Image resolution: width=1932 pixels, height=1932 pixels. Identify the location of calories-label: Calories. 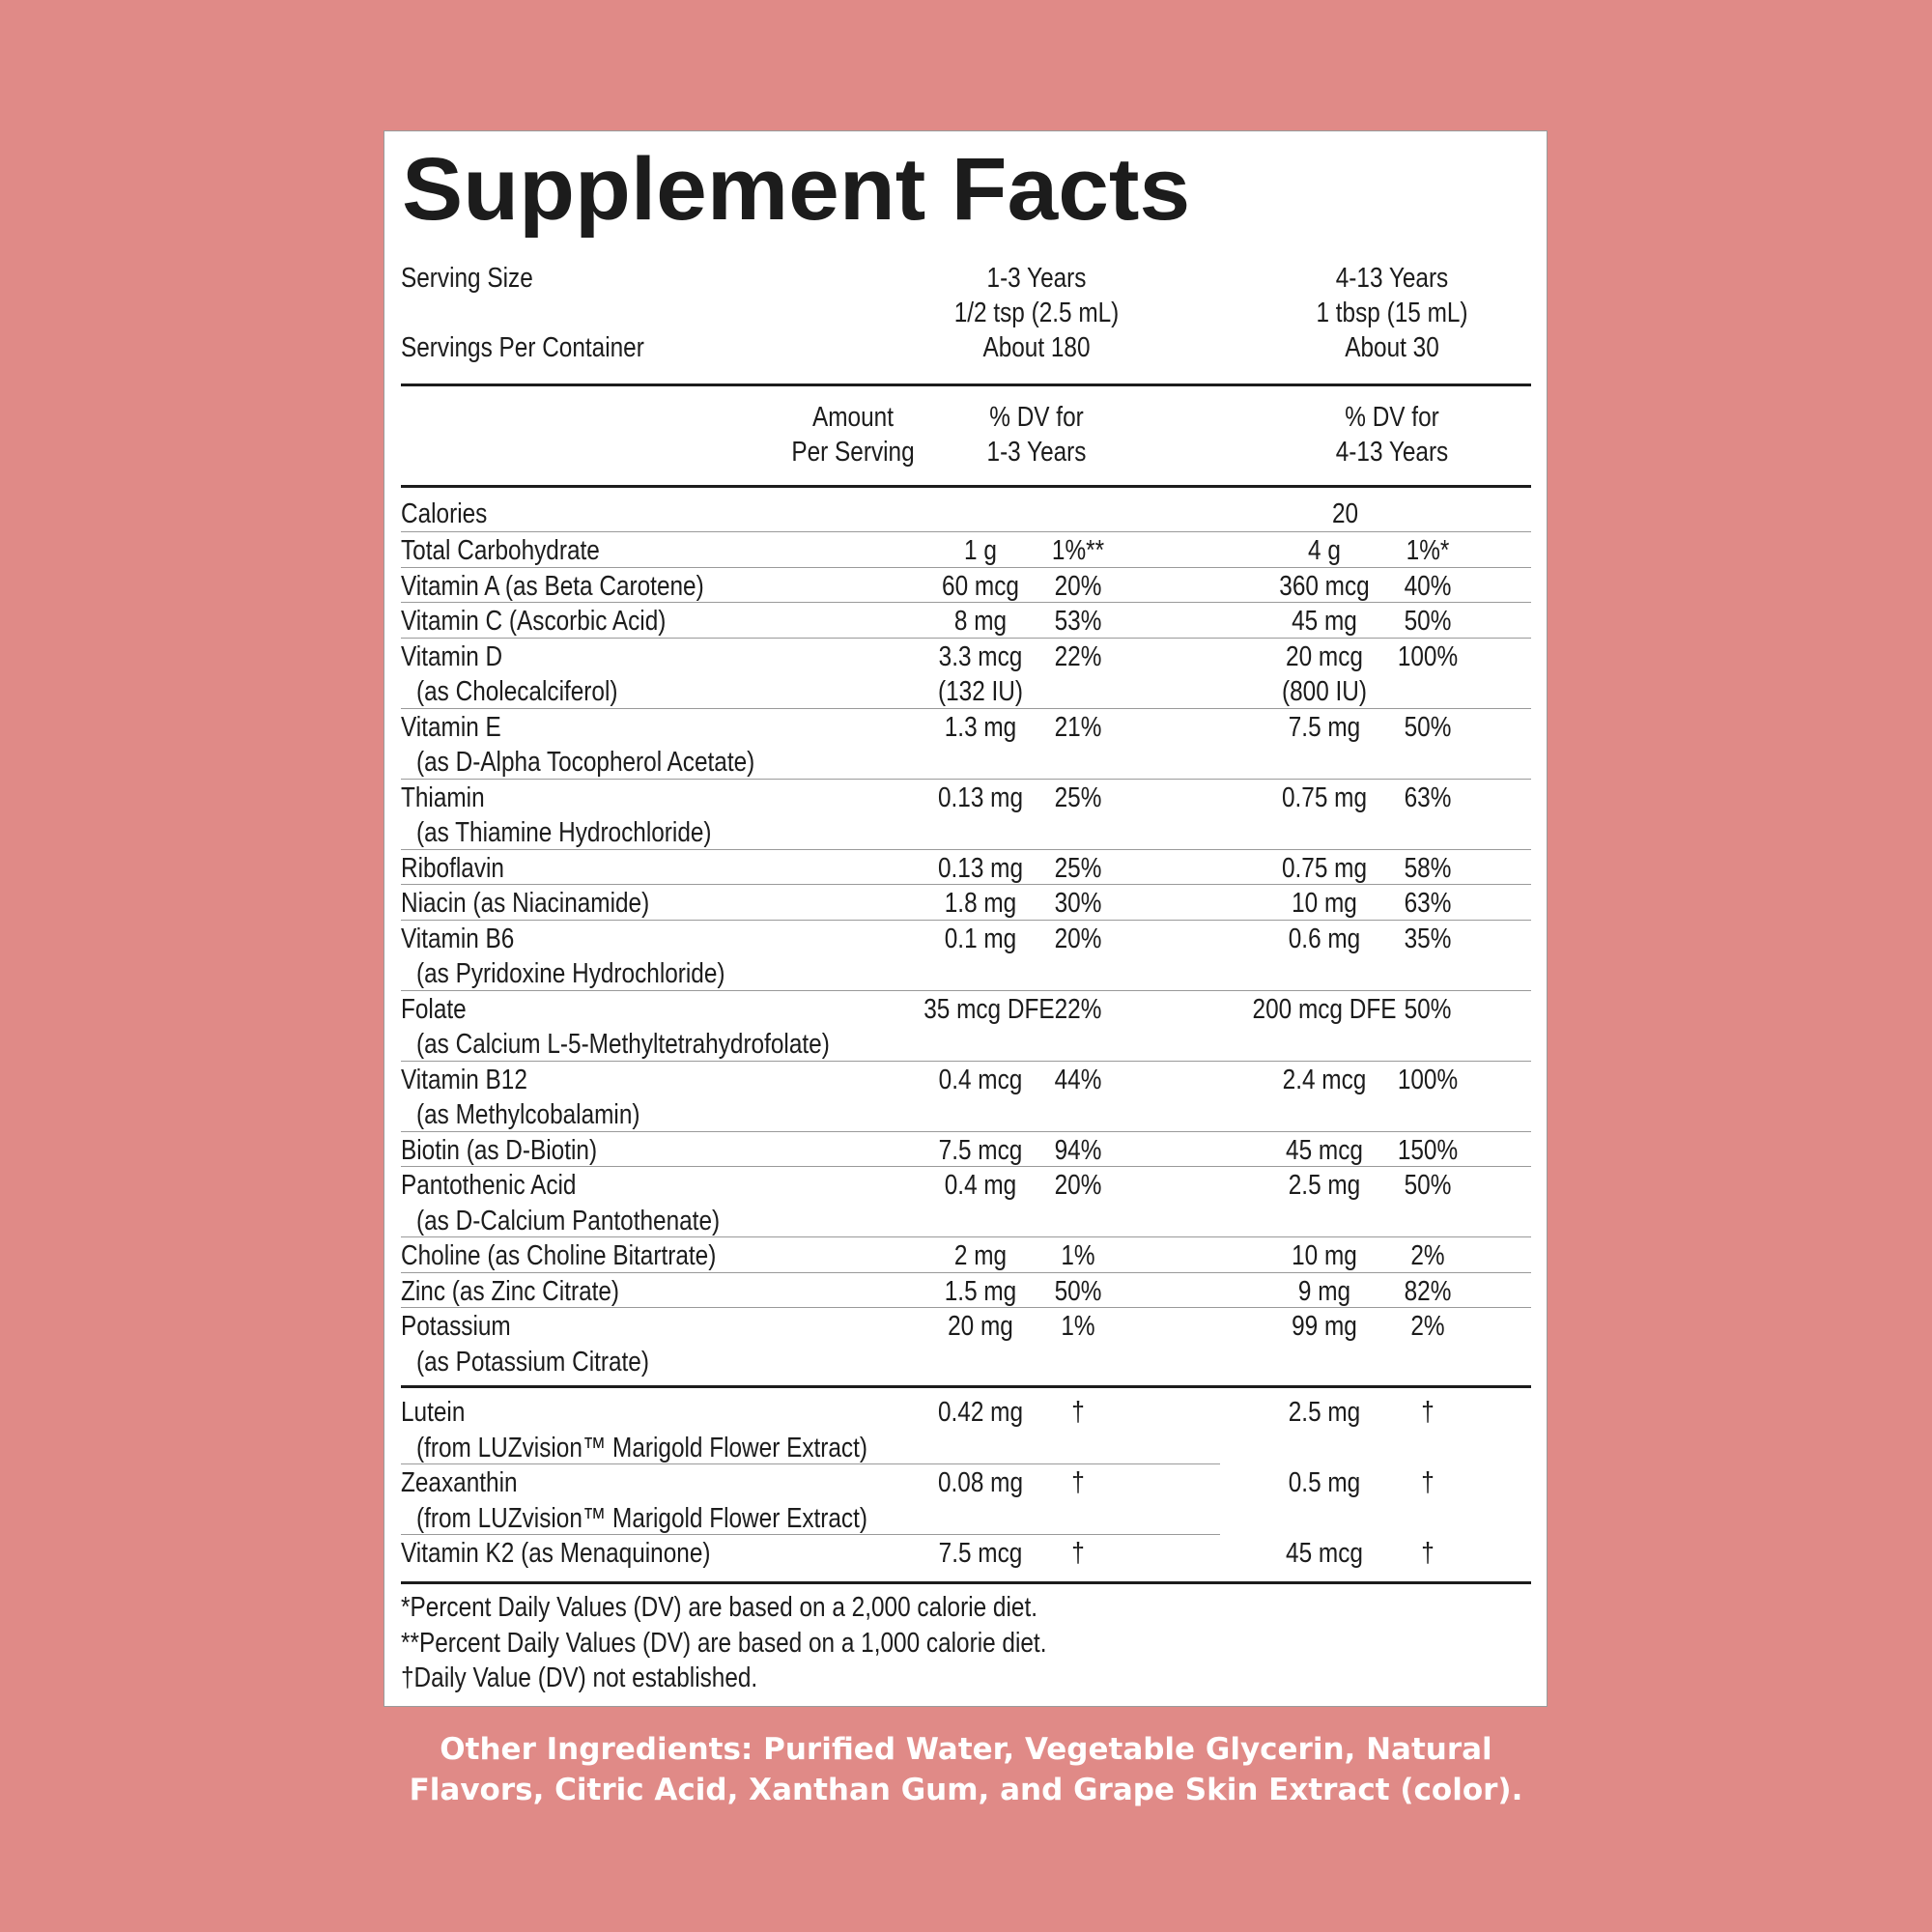
(444, 513).